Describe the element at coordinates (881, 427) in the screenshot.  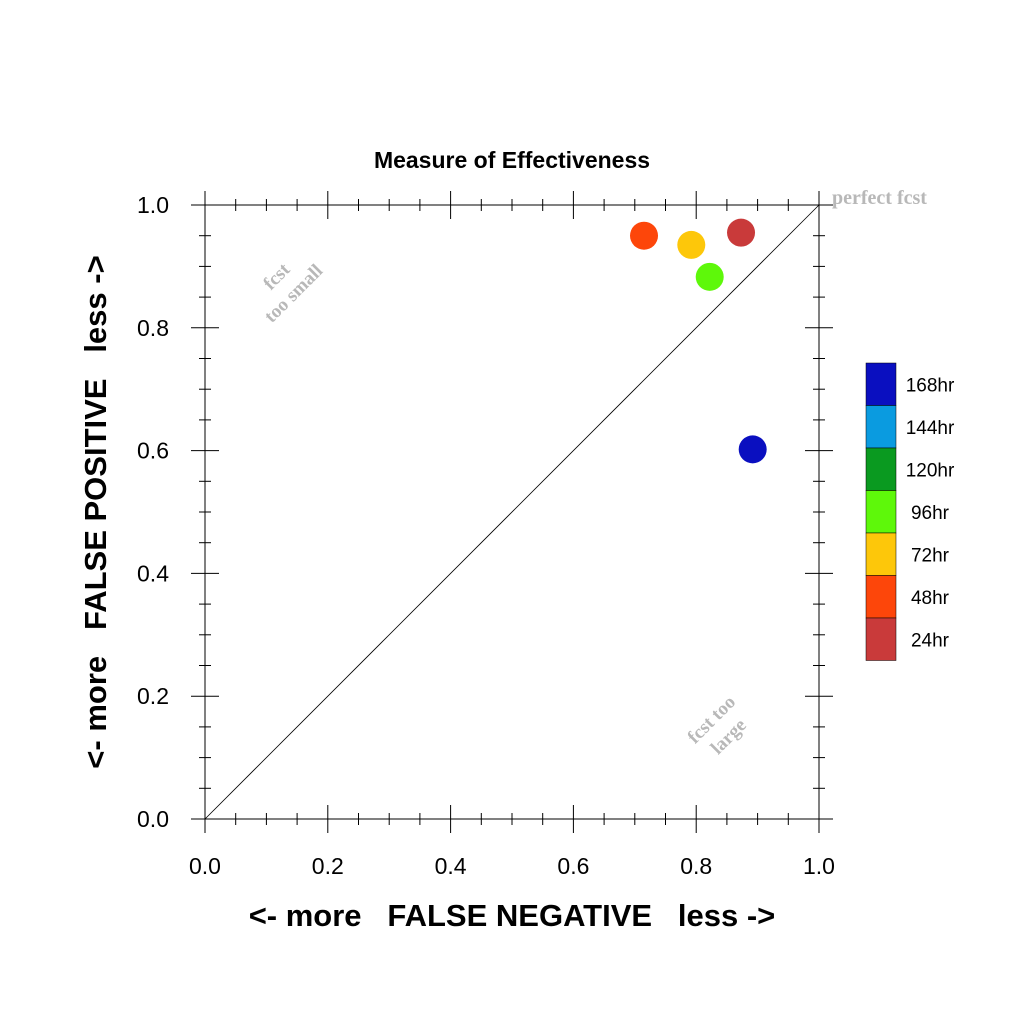
I see `legend-swatch-144hr` at that location.